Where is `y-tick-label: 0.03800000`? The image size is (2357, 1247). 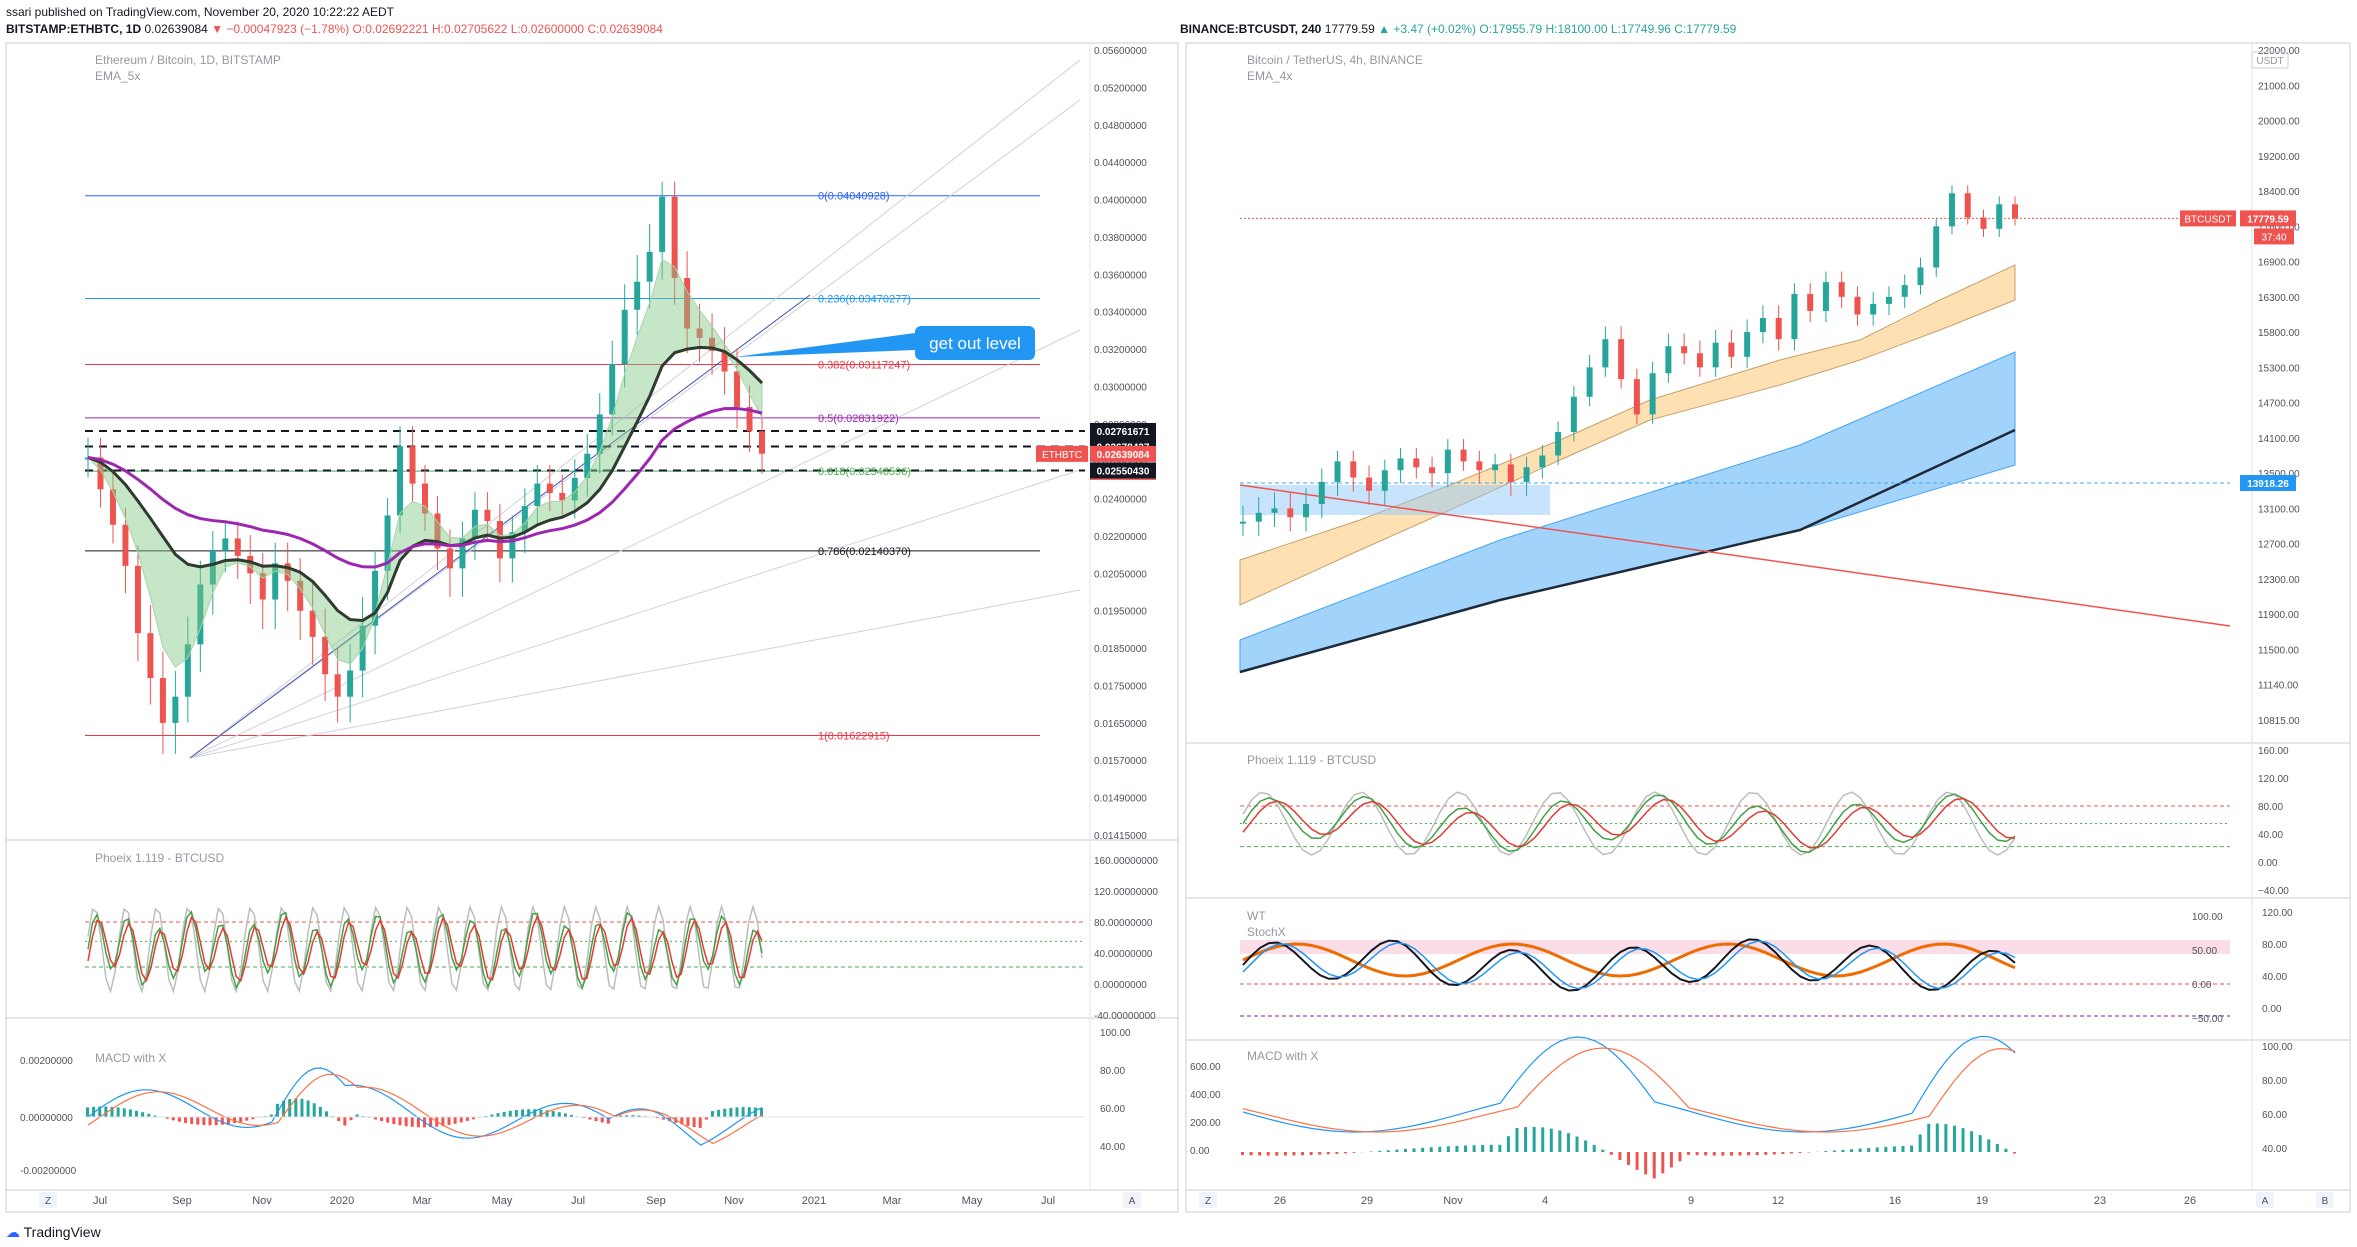 y-tick-label: 0.03800000 is located at coordinates (1120, 238).